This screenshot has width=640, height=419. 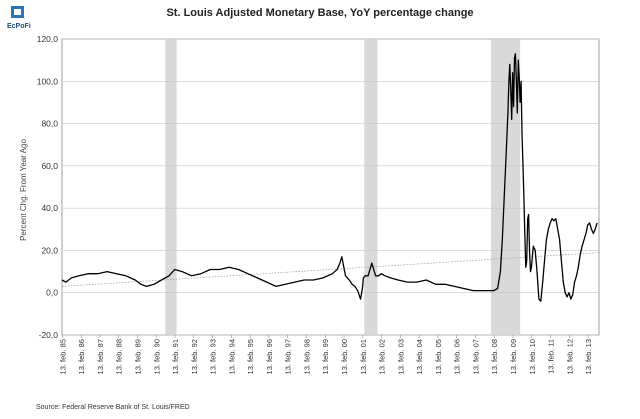 What do you see at coordinates (119, 356) in the screenshot?
I see `x-tick-label: 13. feb. 88` at bounding box center [119, 356].